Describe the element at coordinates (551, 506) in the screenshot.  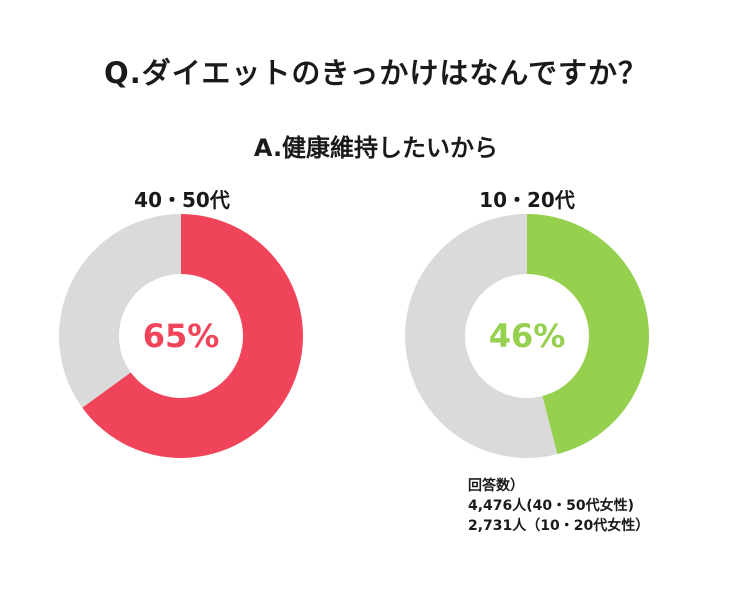
I see `note-line-40-50: 4,476人(40・50代女性)` at that location.